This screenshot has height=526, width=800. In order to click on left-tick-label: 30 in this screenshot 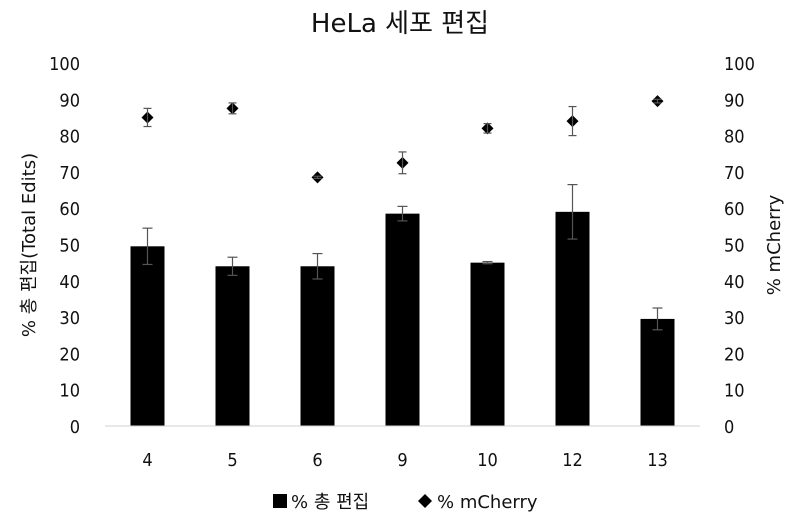, I will do `click(69, 318)`.